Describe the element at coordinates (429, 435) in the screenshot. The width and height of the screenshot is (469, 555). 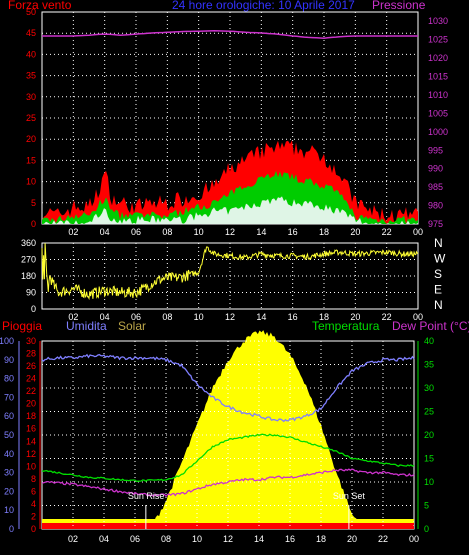
I see `temperature-y-tick-label: 20` at that location.